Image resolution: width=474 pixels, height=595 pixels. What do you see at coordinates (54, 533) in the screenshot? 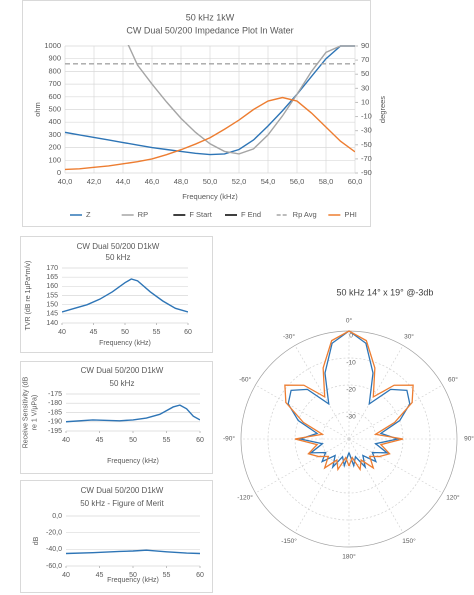
I see `y-tick-label: -20,0` at bounding box center [54, 533].